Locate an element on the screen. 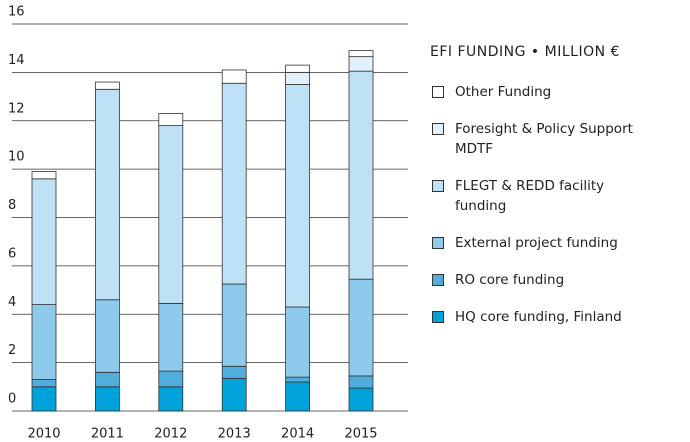 The height and width of the screenshot is (442, 690). y-tick-label: 0 is located at coordinates (12, 399).